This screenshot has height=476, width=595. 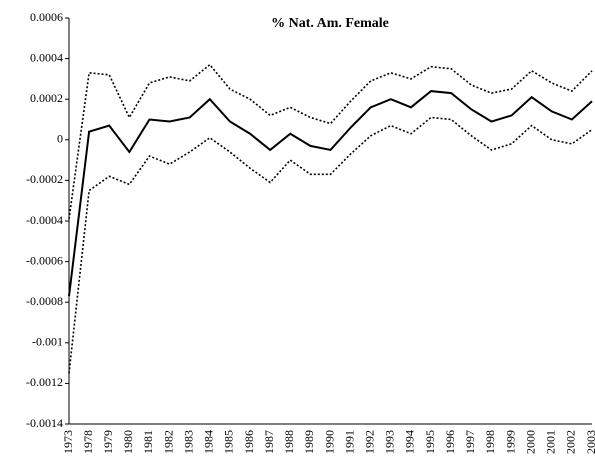 What do you see at coordinates (88, 442) in the screenshot?
I see `x-tick-label: 1978` at bounding box center [88, 442].